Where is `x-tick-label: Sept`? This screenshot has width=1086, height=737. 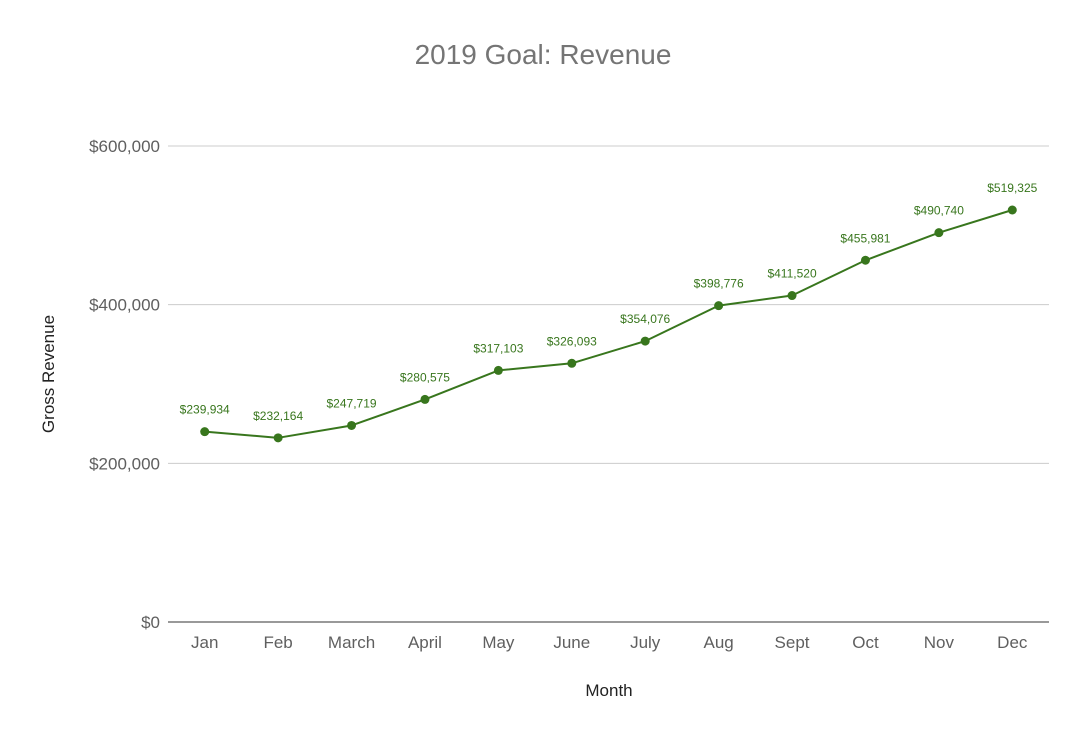
x-tick-label: Sept is located at coordinates (792, 642).